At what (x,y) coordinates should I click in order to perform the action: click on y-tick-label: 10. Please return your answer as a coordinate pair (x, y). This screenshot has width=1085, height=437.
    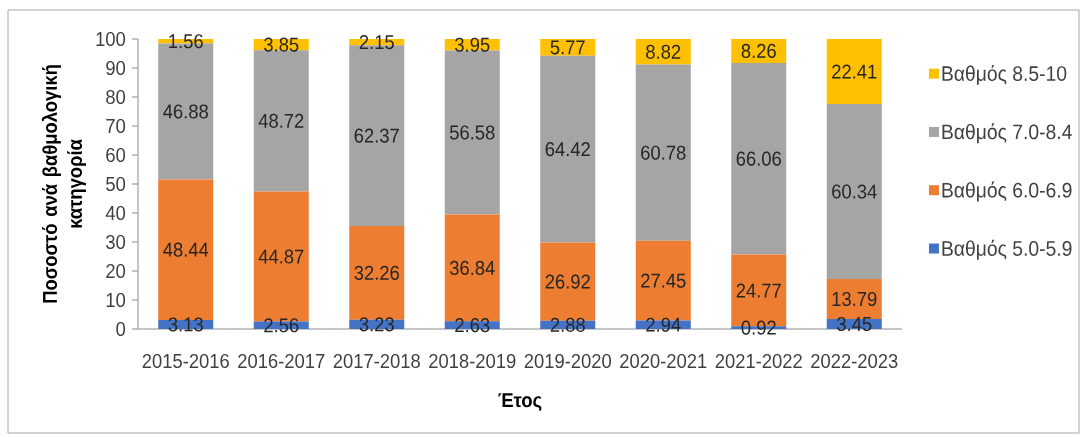
    Looking at the image, I should click on (116, 300).